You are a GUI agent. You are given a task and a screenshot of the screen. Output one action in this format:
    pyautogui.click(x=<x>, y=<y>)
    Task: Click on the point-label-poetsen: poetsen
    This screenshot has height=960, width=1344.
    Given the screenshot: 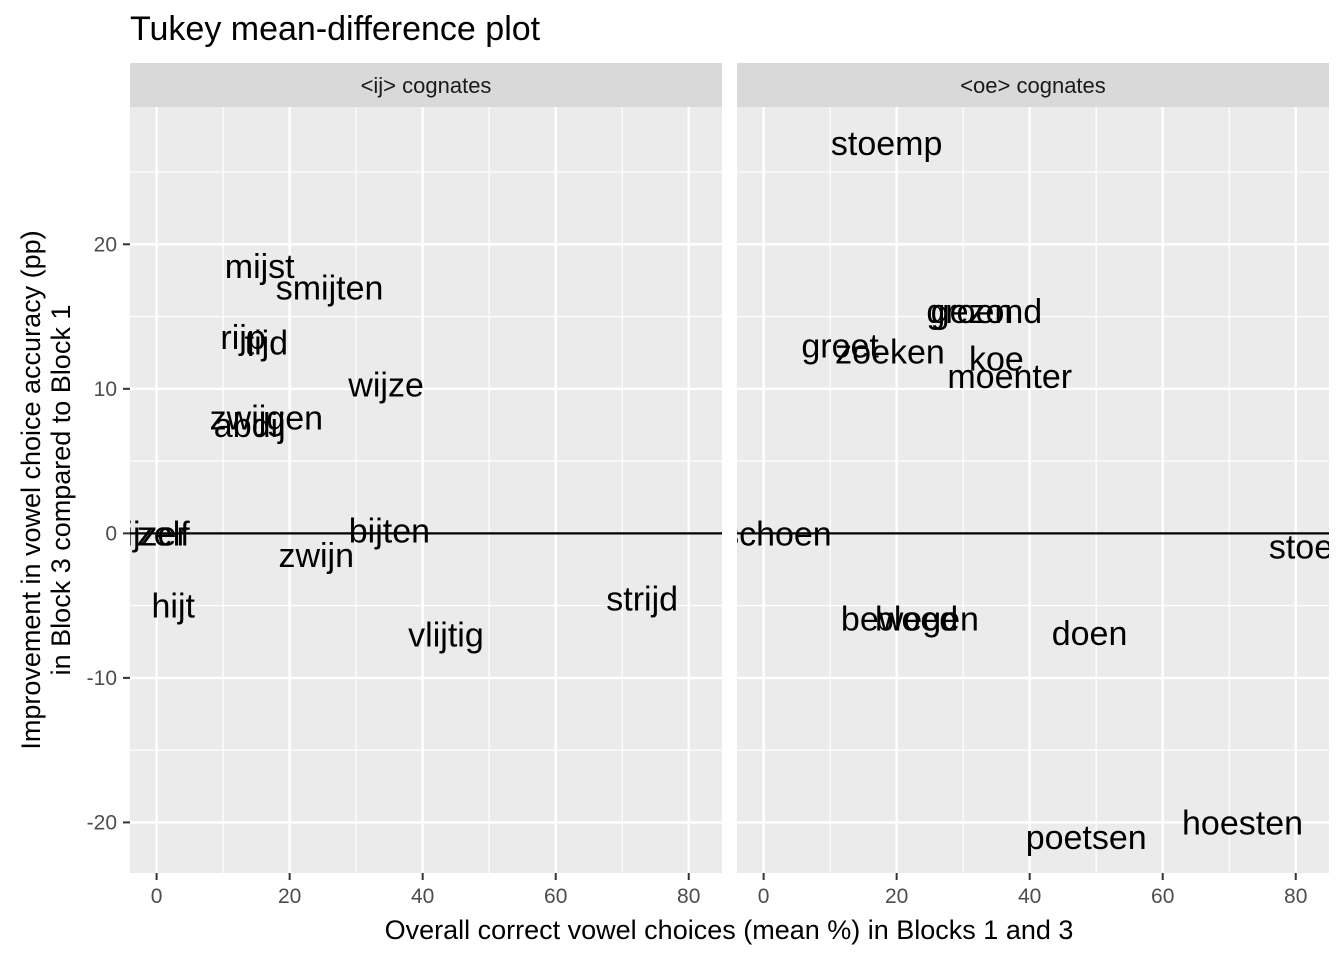 What is the action you would take?
    pyautogui.click(x=1086, y=838)
    